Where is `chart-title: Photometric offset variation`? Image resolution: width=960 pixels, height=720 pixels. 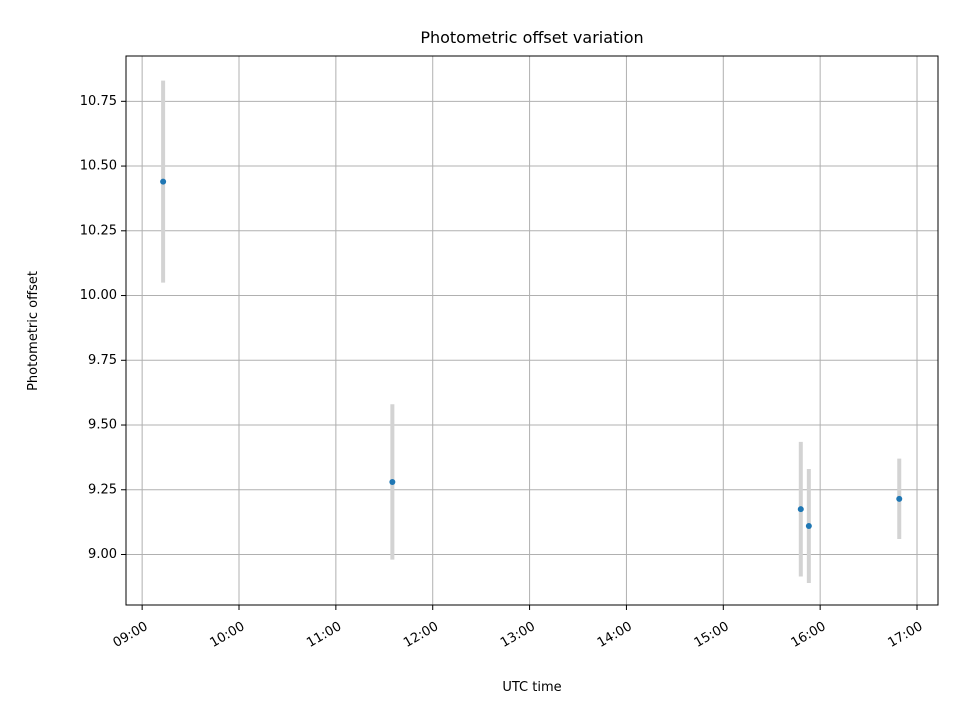
chart-title: Photometric offset variation is located at coordinates (531, 37).